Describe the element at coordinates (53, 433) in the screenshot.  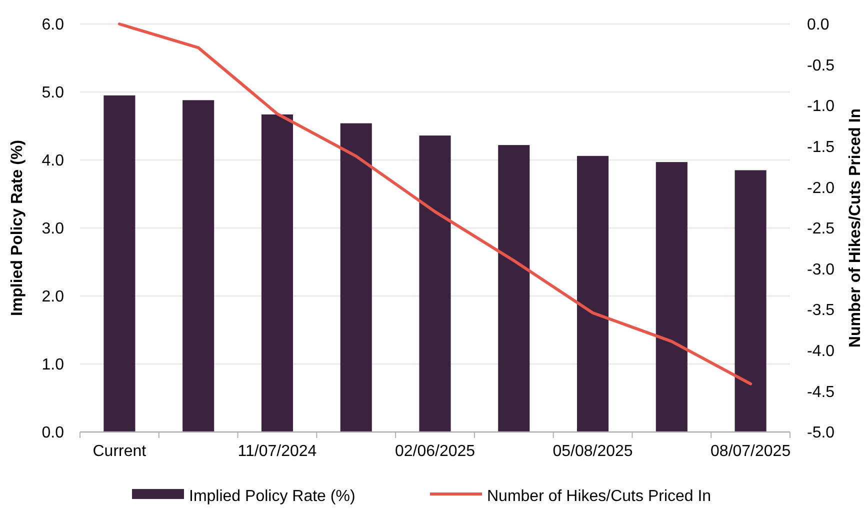
I see `y-tick-label: 0.0` at that location.